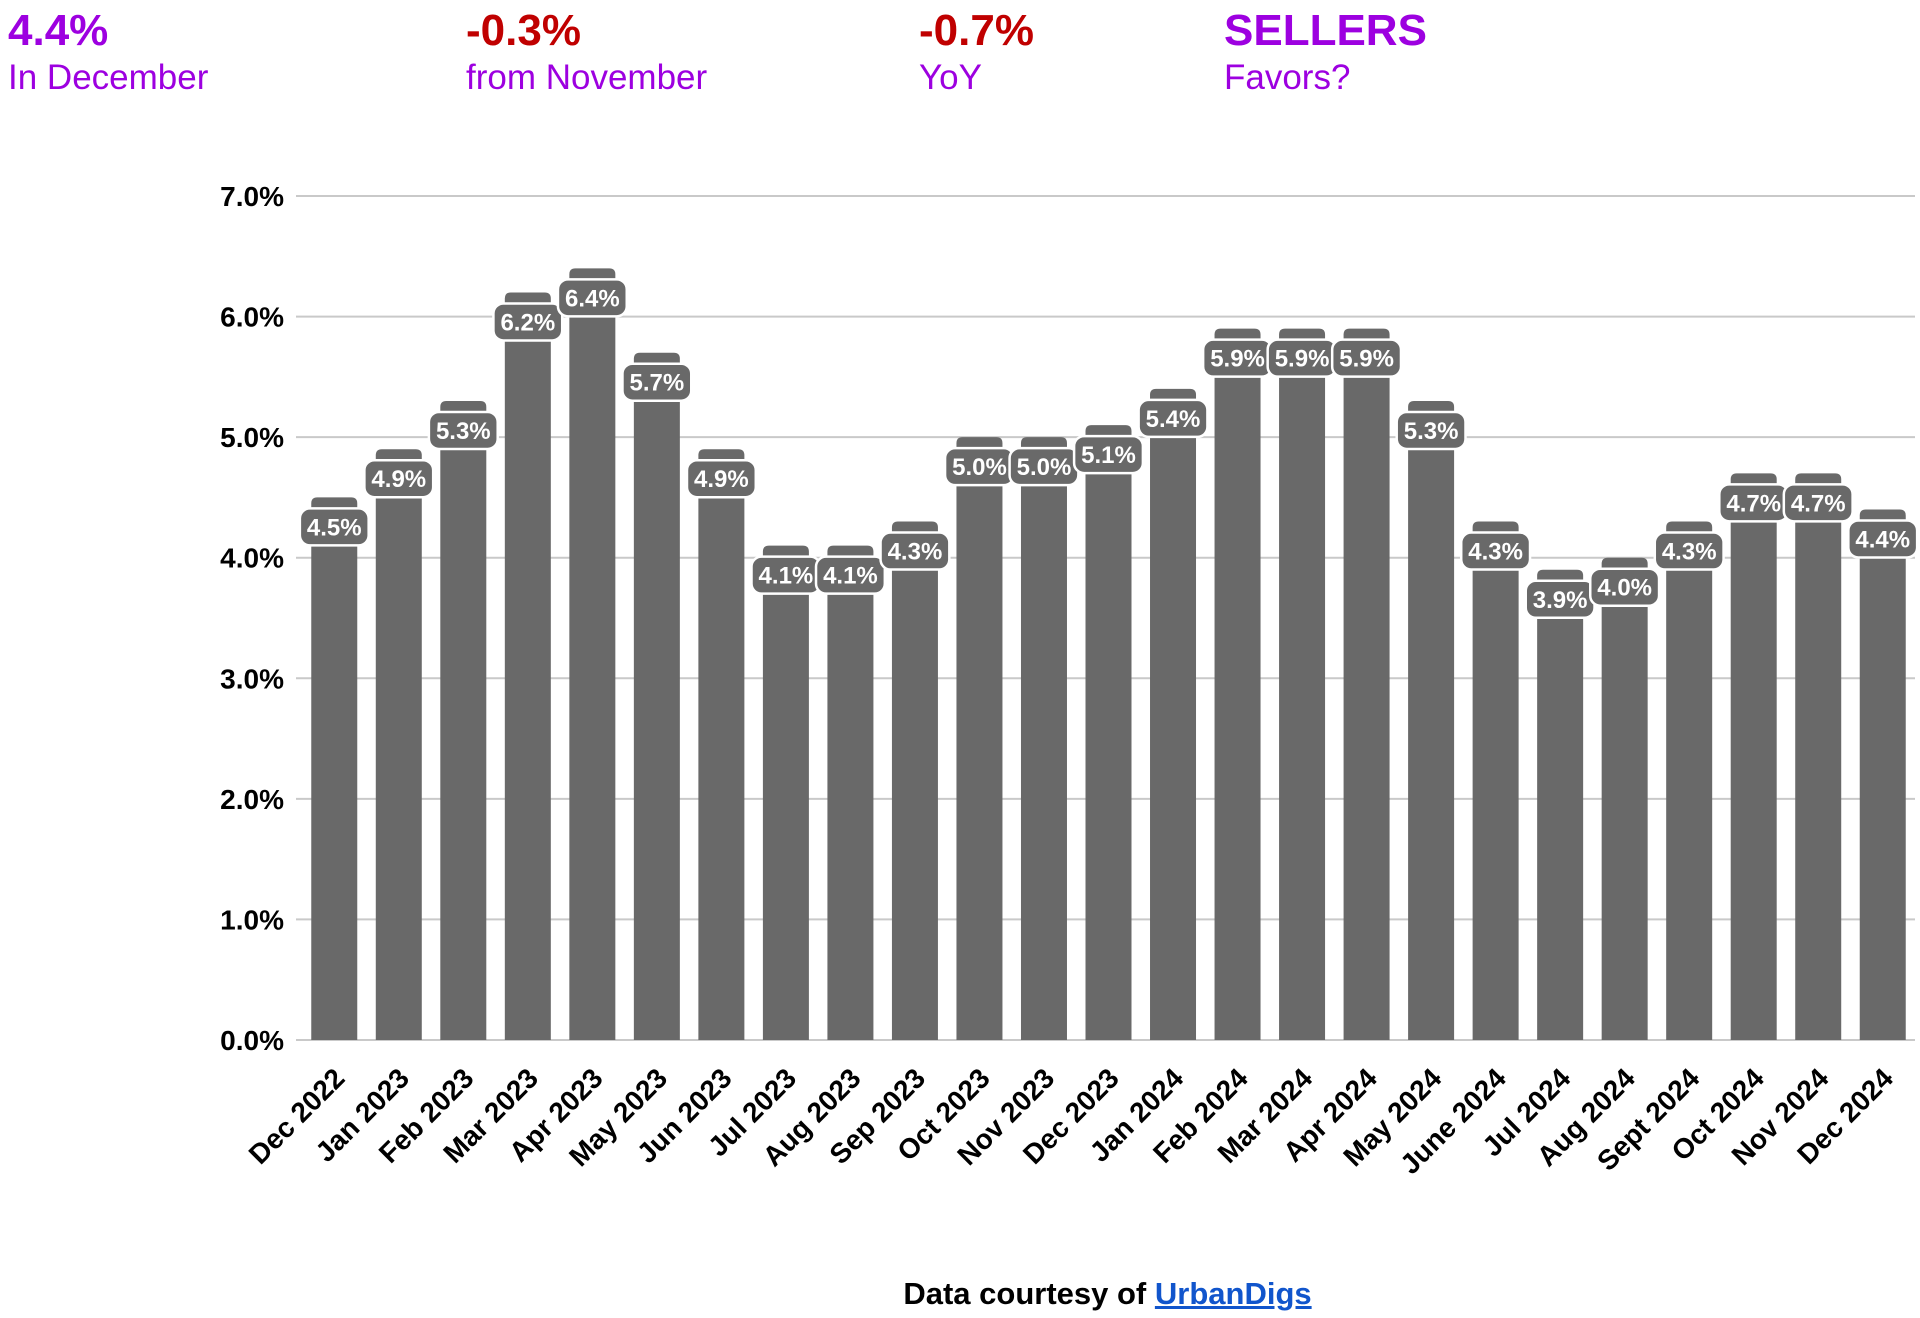 The height and width of the screenshot is (1318, 1920). Describe the element at coordinates (252, 678) in the screenshot. I see `y-axis-tick-label: 3.0%` at that location.